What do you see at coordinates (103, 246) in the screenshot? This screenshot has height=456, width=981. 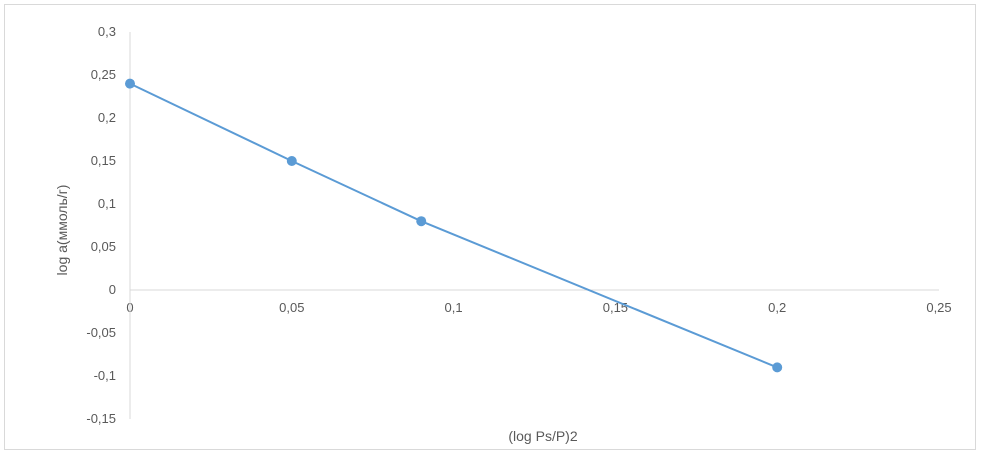 I see `y-tick-label: 0,05` at bounding box center [103, 246].